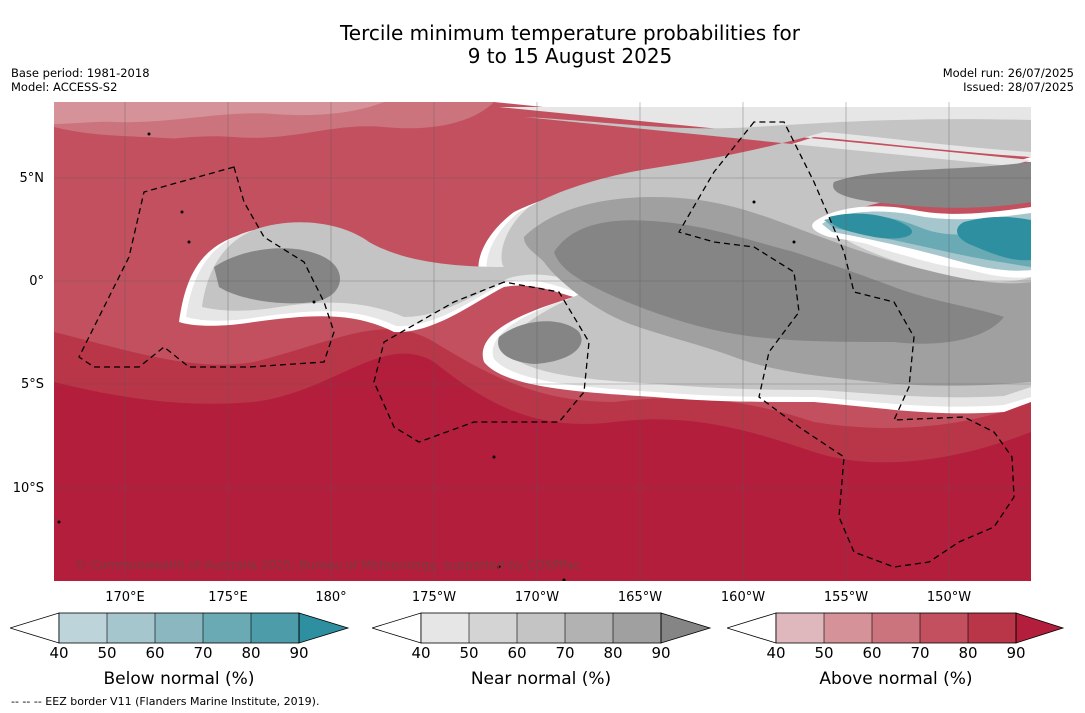 This screenshot has height=713, width=1085. What do you see at coordinates (28, 488) in the screenshot?
I see `lat-label-10s: 10°S` at bounding box center [28, 488].